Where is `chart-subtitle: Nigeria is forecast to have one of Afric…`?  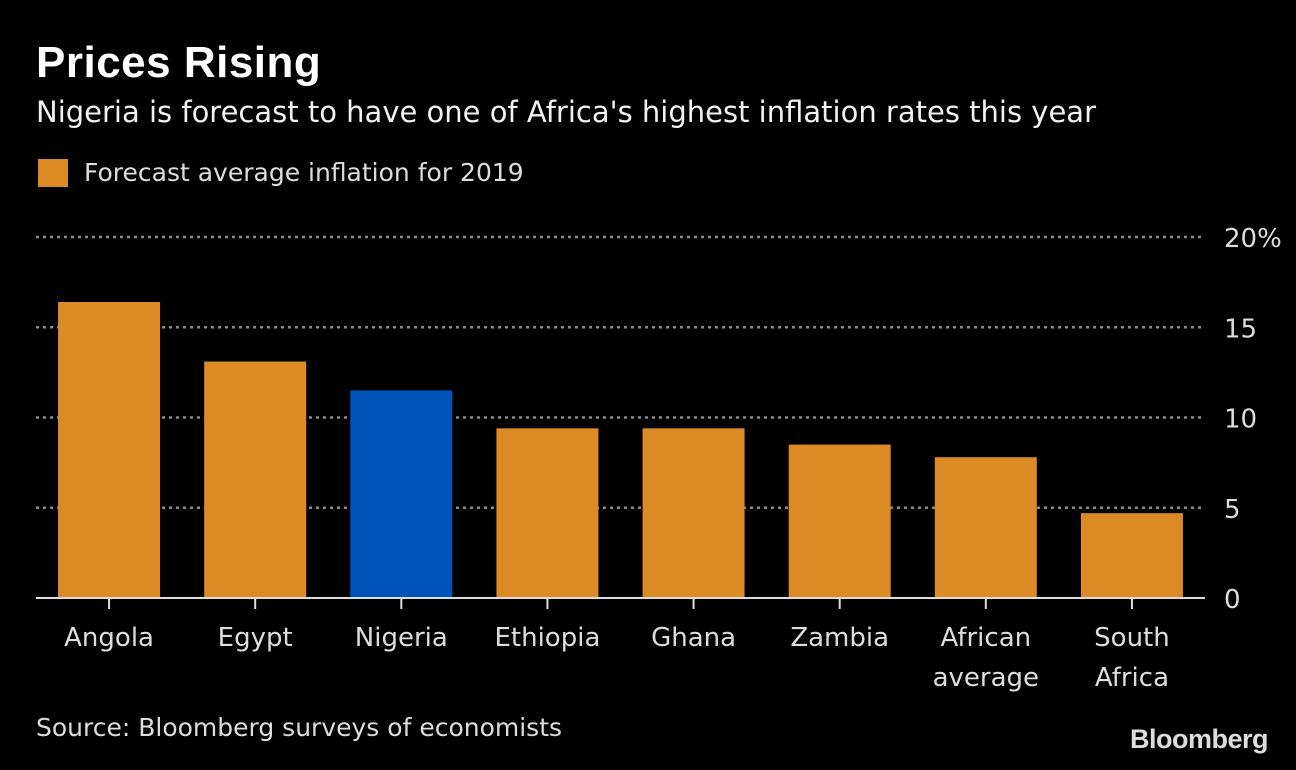
chart-subtitle: Nigeria is forecast to have one of Afric… is located at coordinates (566, 112).